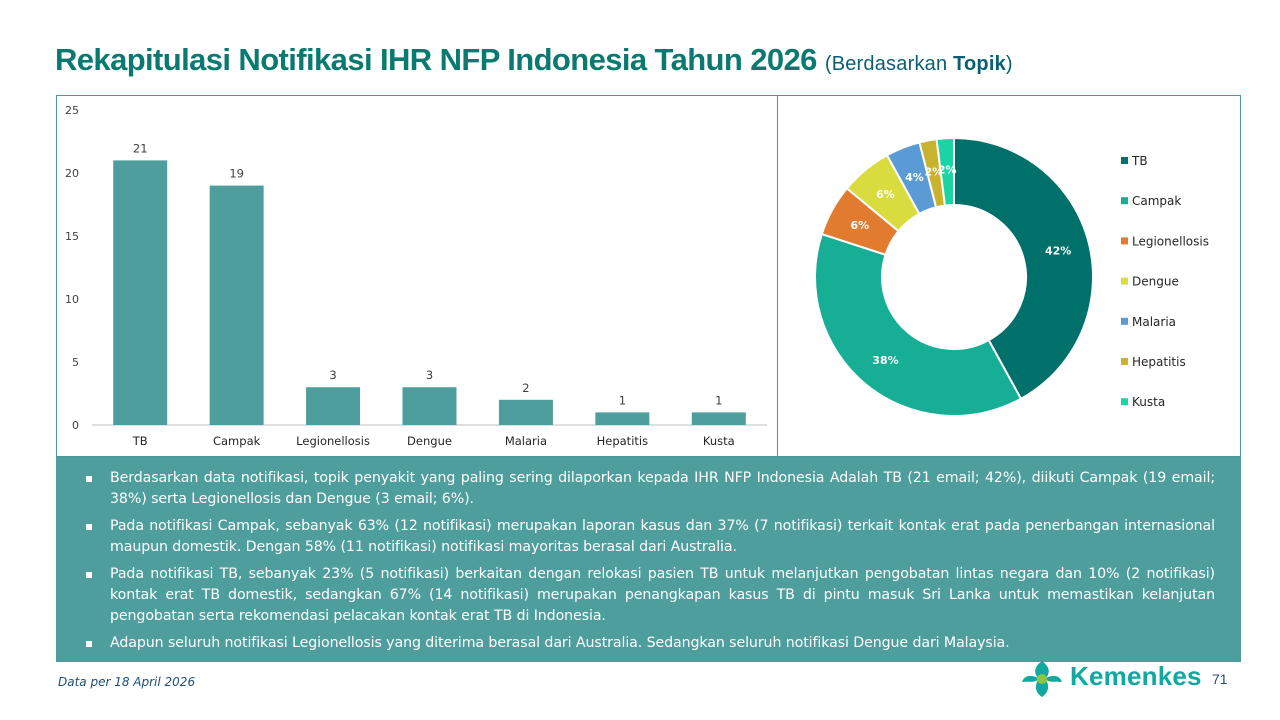 The image size is (1280, 720). I want to click on legend-label: Malaria, so click(1154, 322).